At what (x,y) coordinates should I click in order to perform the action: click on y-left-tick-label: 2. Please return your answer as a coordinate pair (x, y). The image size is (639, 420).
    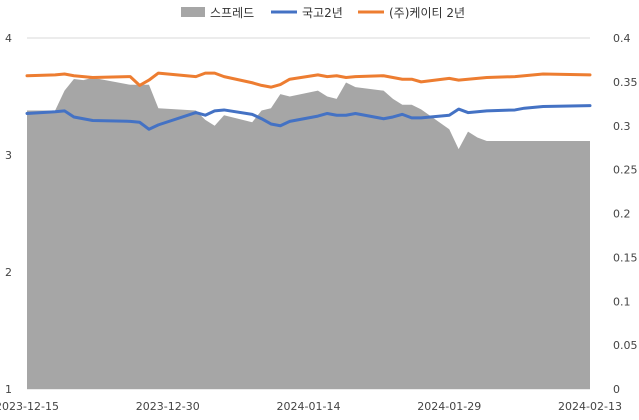
    Looking at the image, I should click on (8, 272).